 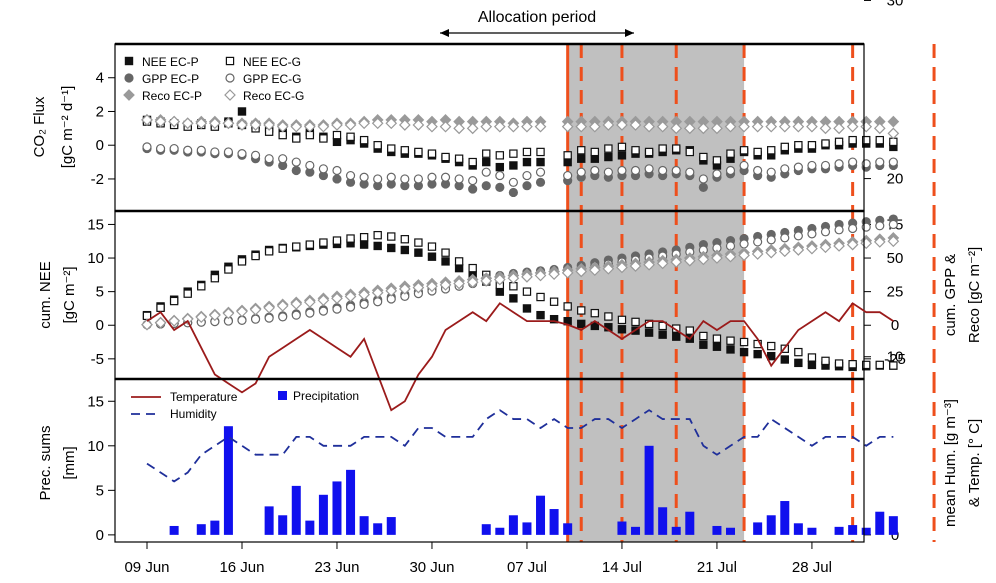 What do you see at coordinates (67, 127) in the screenshot?
I see `flux-ylabel-line2: [gC m⁻² d⁻¹]` at bounding box center [67, 127].